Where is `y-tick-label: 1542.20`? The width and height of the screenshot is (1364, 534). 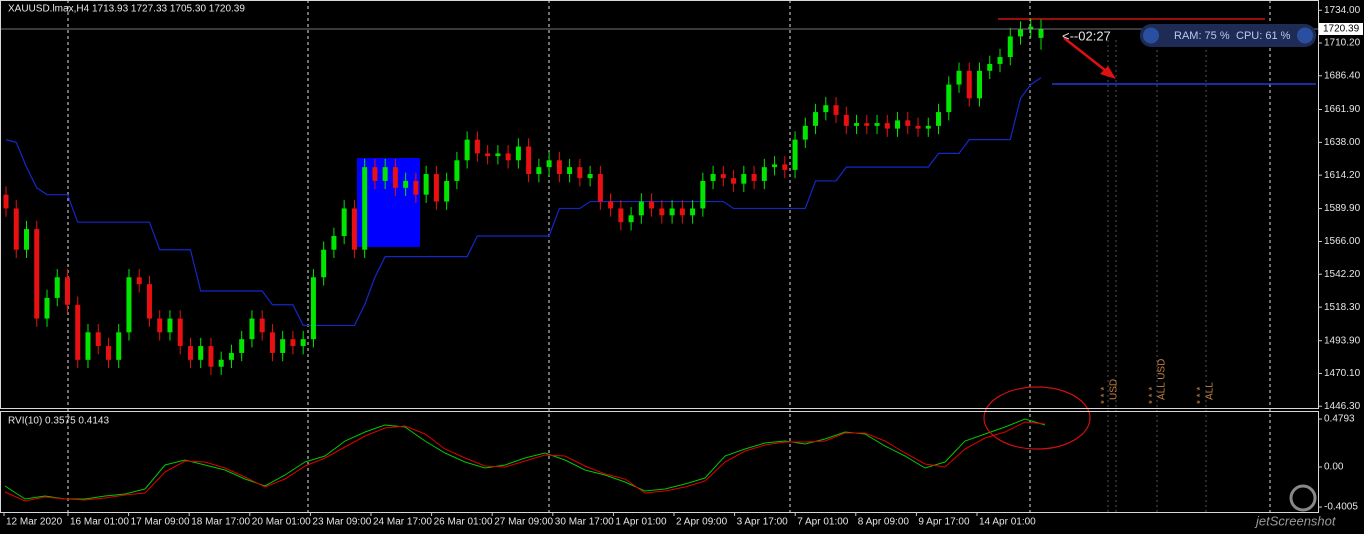
y-tick-label: 1542.20 is located at coordinates (1342, 274).